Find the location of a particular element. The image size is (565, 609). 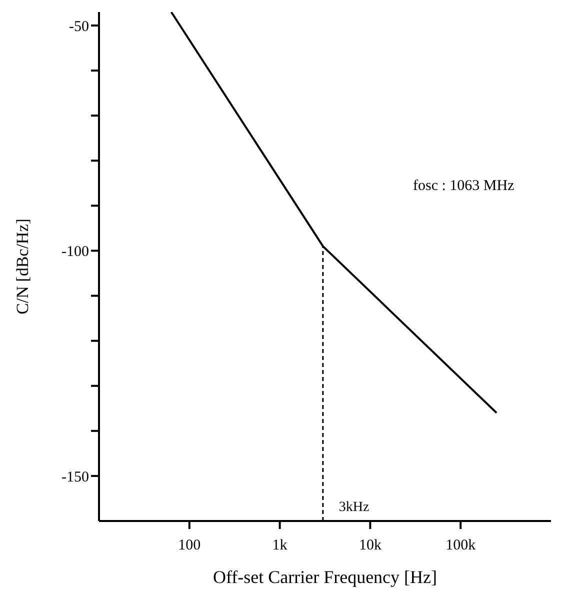

x-tick-label: 1k is located at coordinates (280, 546).